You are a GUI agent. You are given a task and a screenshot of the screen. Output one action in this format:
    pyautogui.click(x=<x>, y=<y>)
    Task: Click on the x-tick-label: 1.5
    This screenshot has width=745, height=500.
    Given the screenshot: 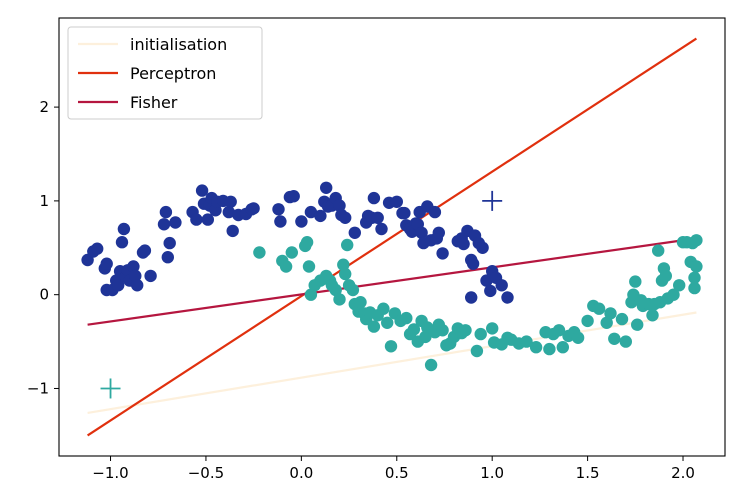 What is the action you would take?
    pyautogui.click(x=588, y=473)
    